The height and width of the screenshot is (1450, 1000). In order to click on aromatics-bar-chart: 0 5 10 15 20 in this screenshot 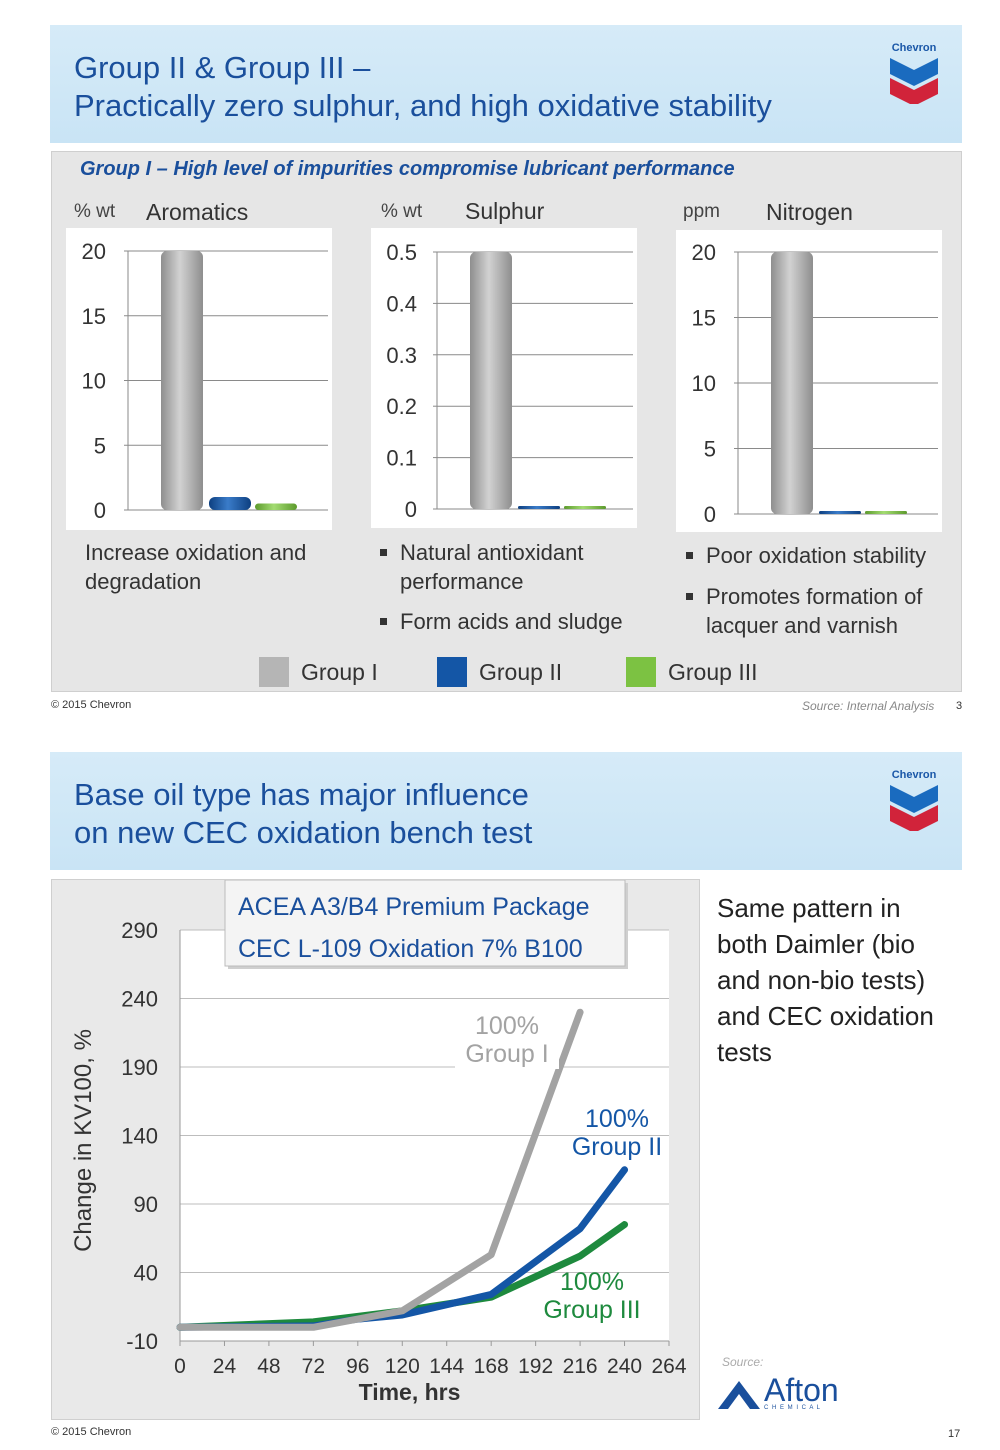, I will do `click(205, 381)`.